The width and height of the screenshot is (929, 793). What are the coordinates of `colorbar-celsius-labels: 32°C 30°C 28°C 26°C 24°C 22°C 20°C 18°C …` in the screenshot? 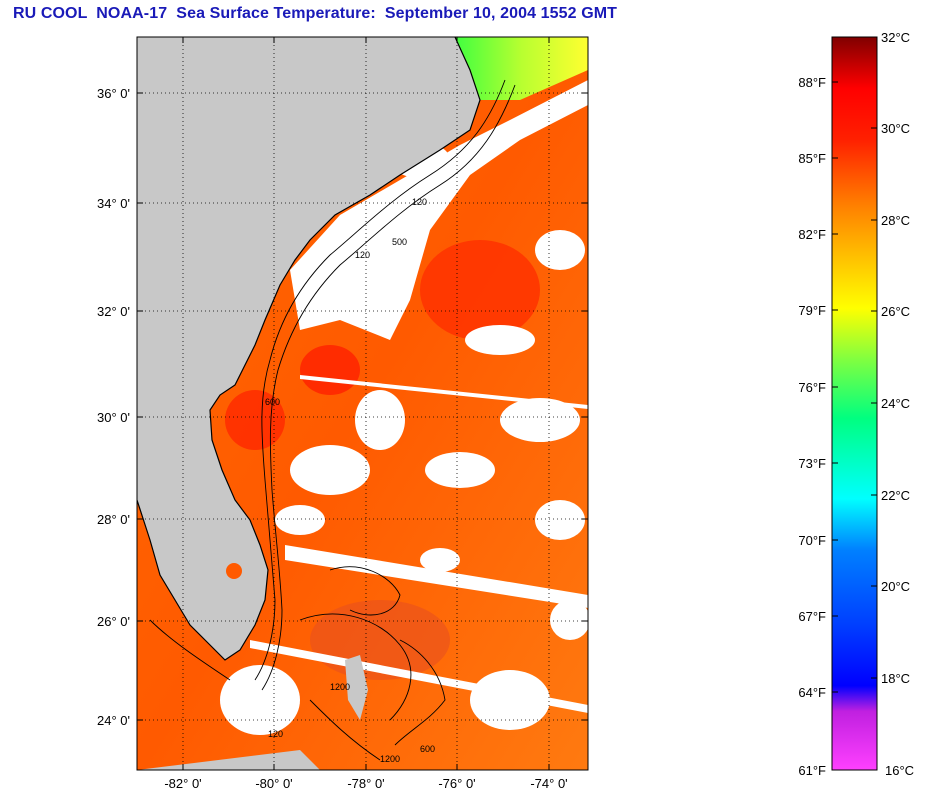 It's located at (897, 404).